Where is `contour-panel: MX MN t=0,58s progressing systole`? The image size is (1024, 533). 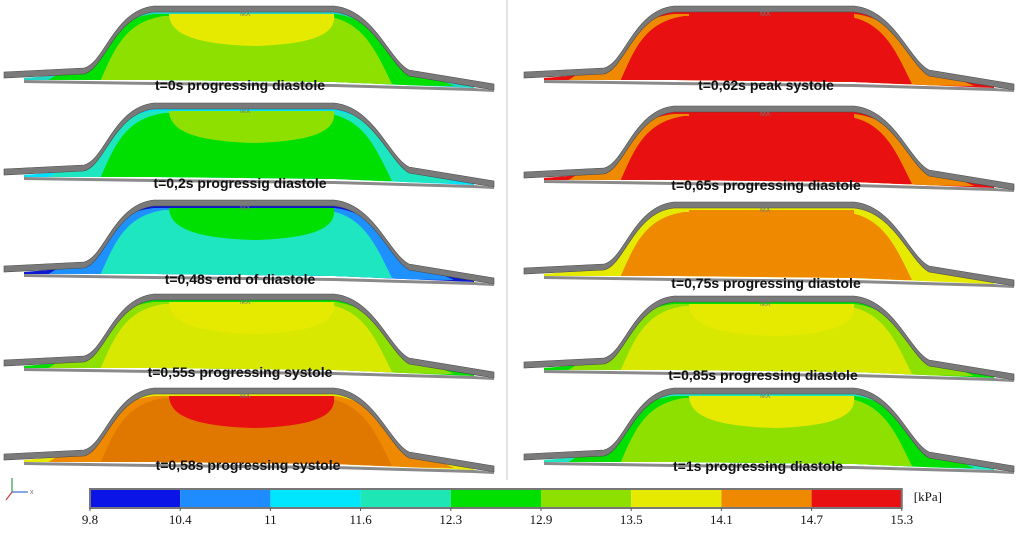
contour-panel: MX MN t=0,58s progressing systole is located at coordinates (249, 430).